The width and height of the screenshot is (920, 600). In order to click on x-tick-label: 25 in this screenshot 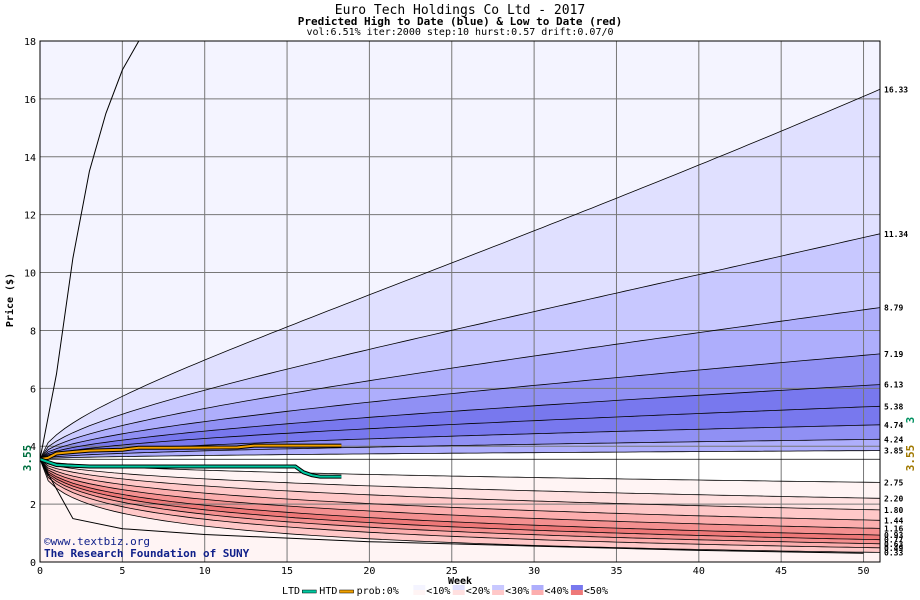, I will do `click(452, 571)`.